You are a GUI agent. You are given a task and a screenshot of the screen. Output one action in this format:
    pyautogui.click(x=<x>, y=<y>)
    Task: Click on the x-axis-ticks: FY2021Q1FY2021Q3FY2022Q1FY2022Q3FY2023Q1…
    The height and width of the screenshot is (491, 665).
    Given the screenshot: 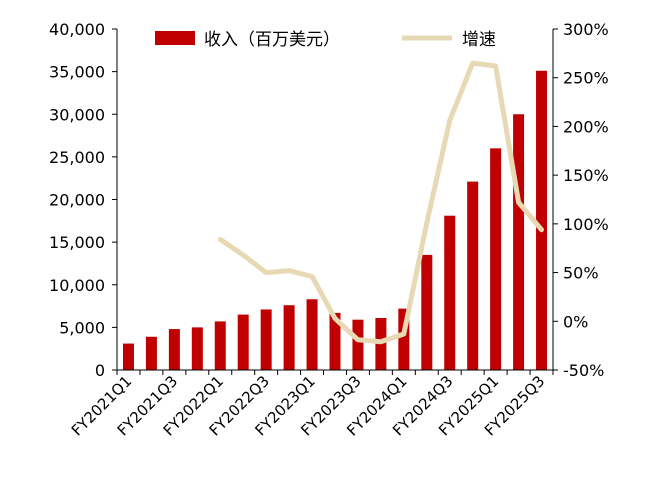 What is the action you would take?
    pyautogui.click(x=311, y=405)
    